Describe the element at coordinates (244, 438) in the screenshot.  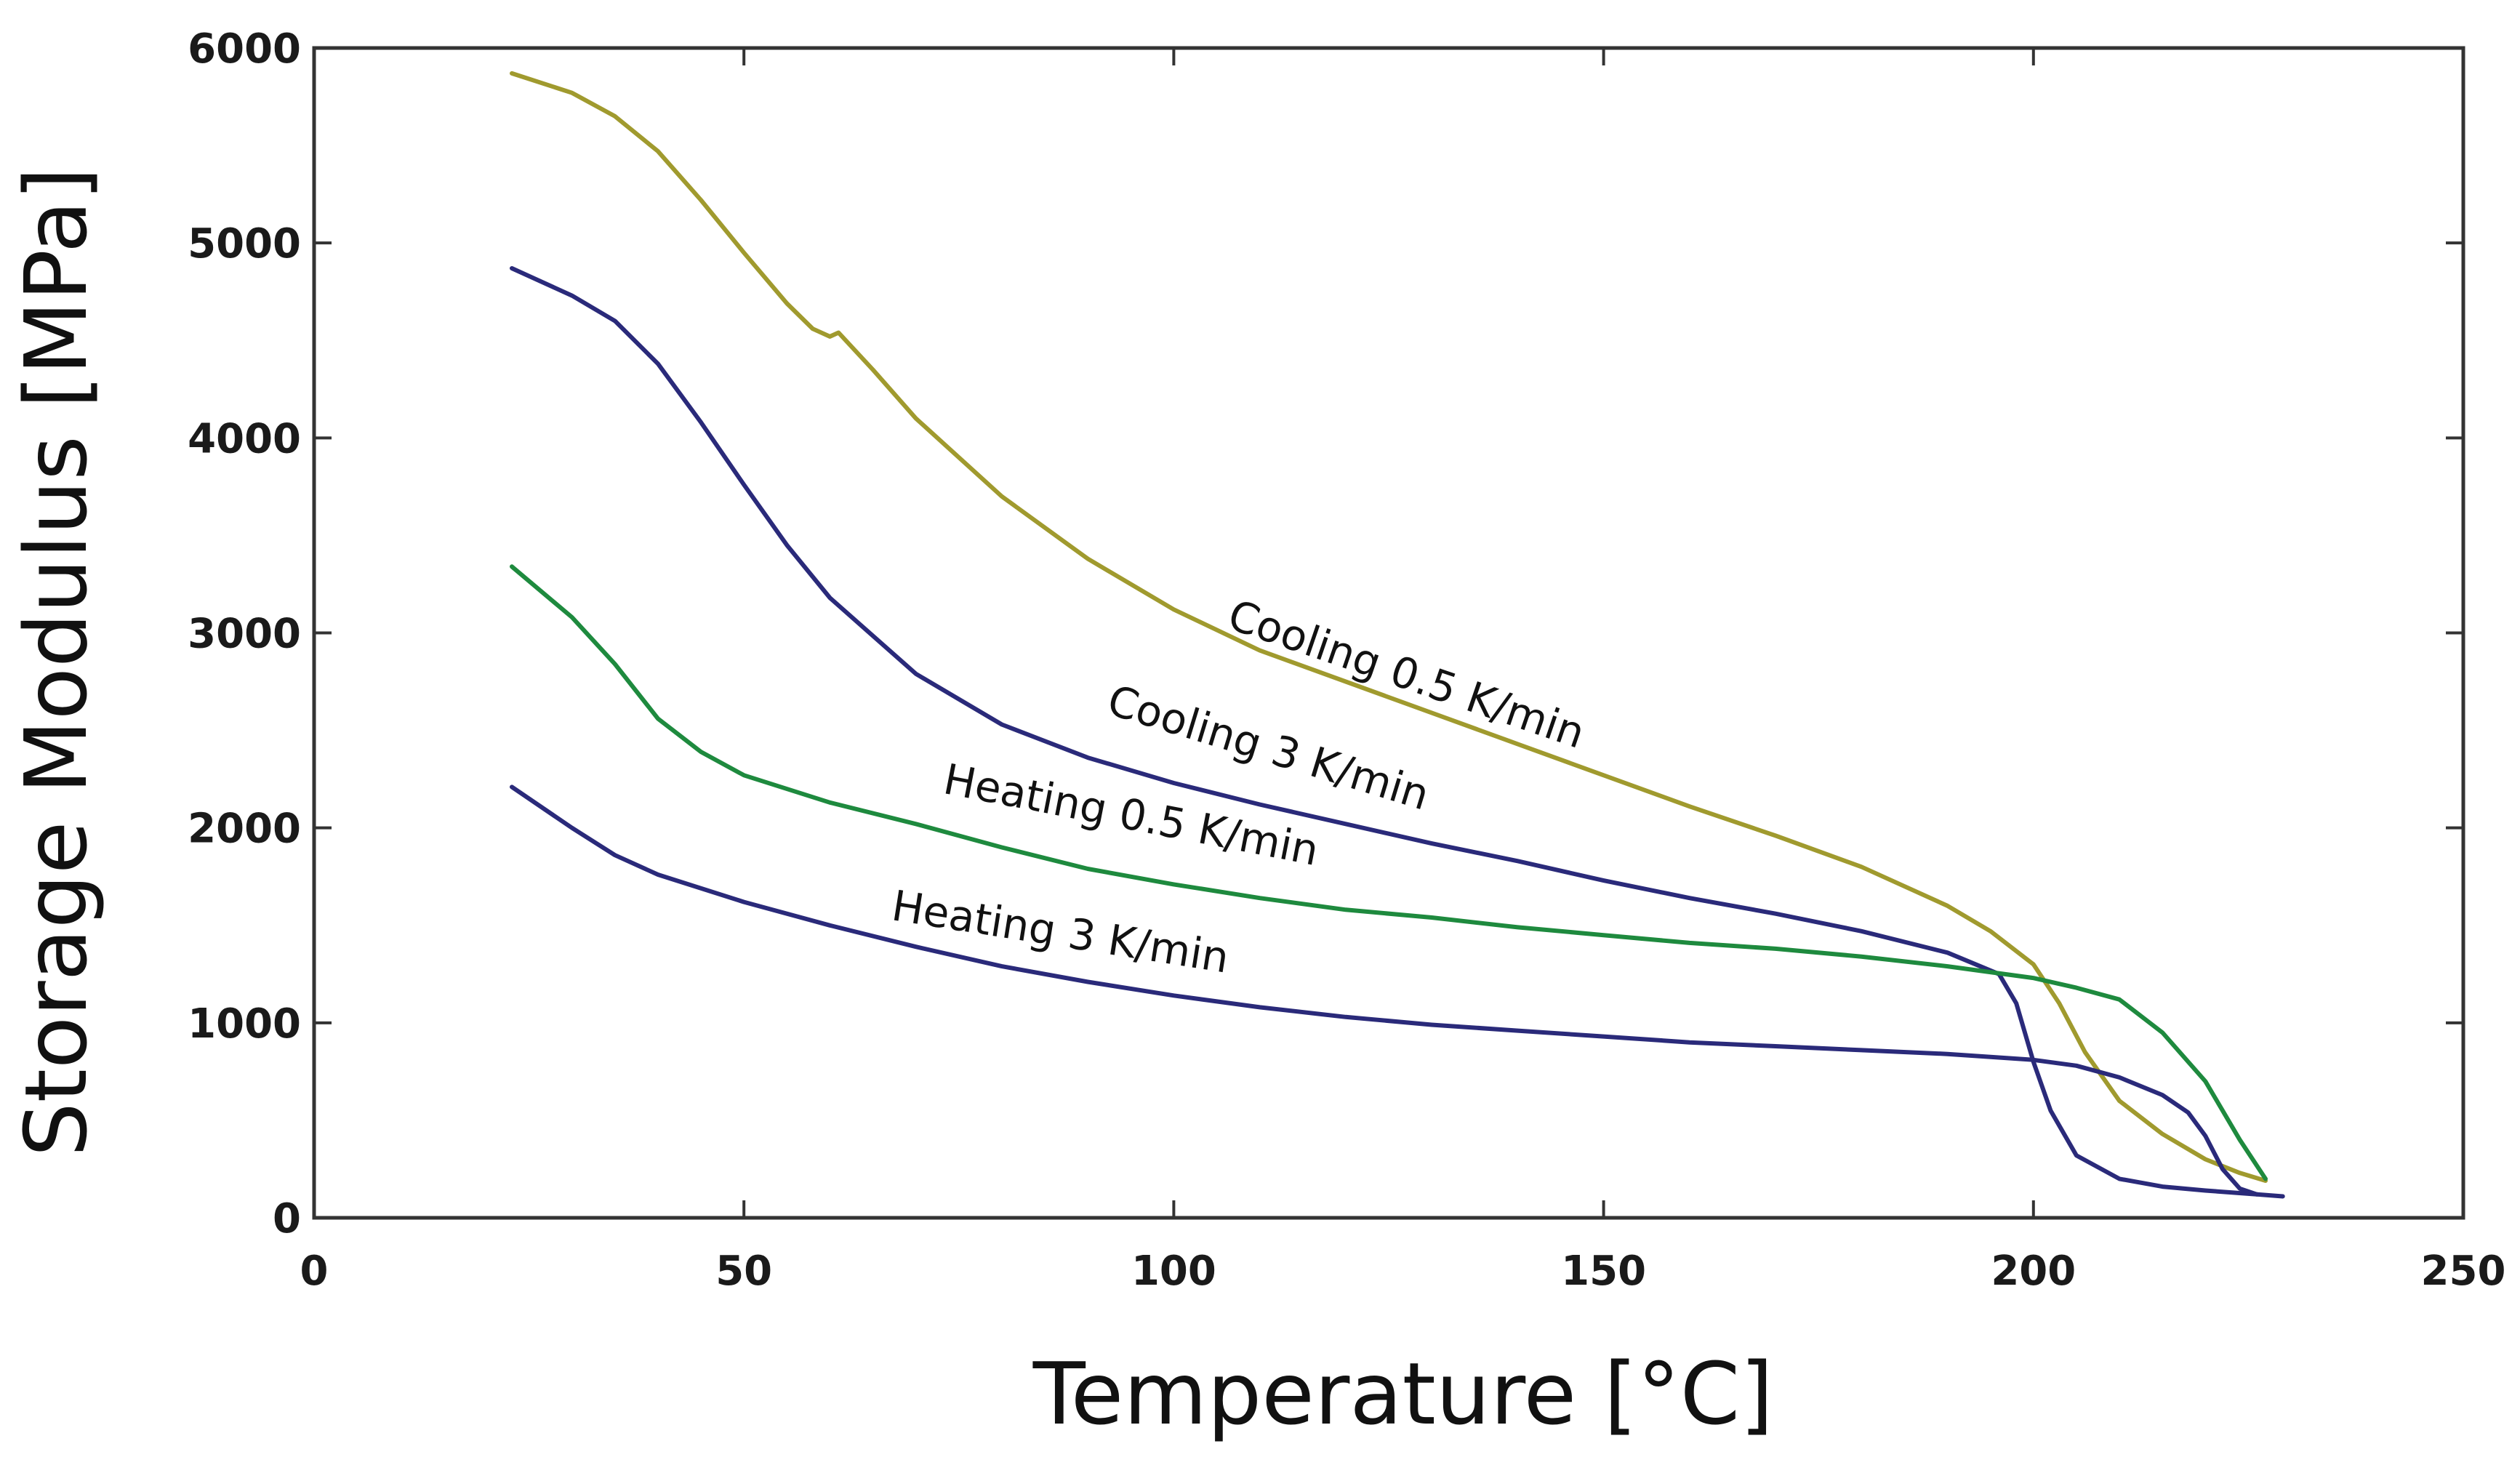
I see `y-tick-label: 4000` at that location.